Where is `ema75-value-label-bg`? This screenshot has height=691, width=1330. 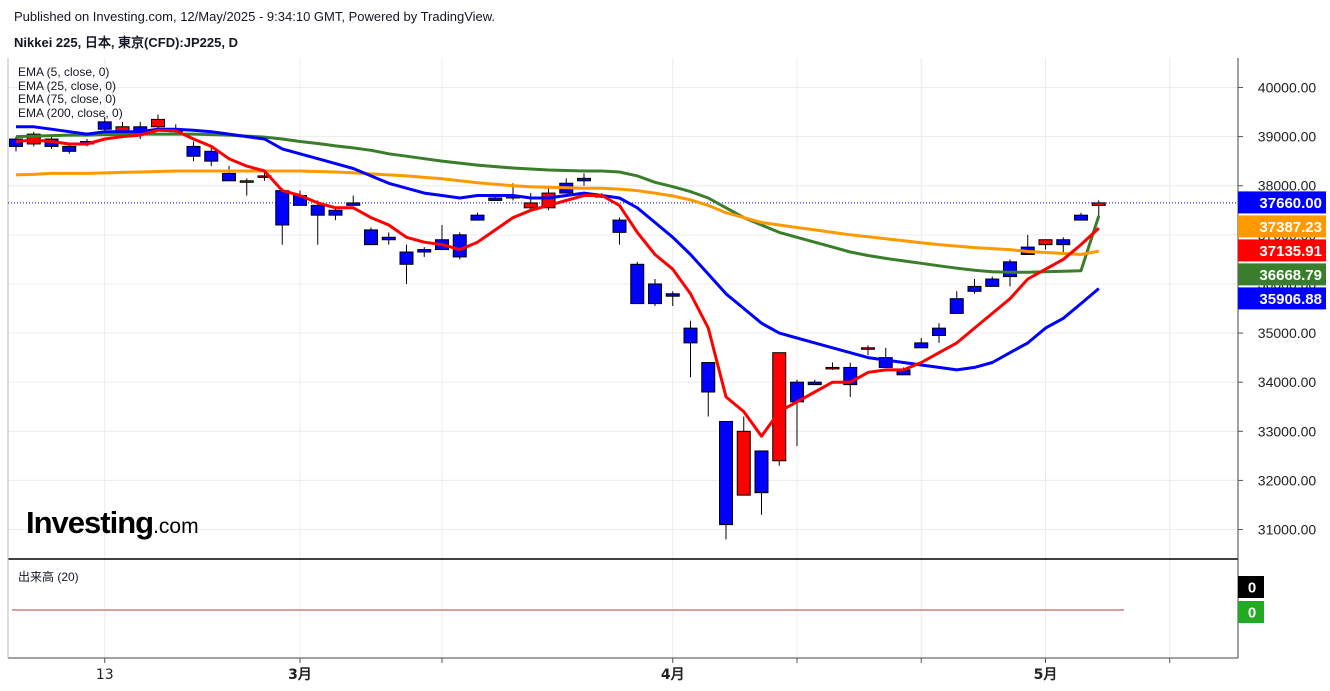
ema75-value-label-bg is located at coordinates (1282, 226).